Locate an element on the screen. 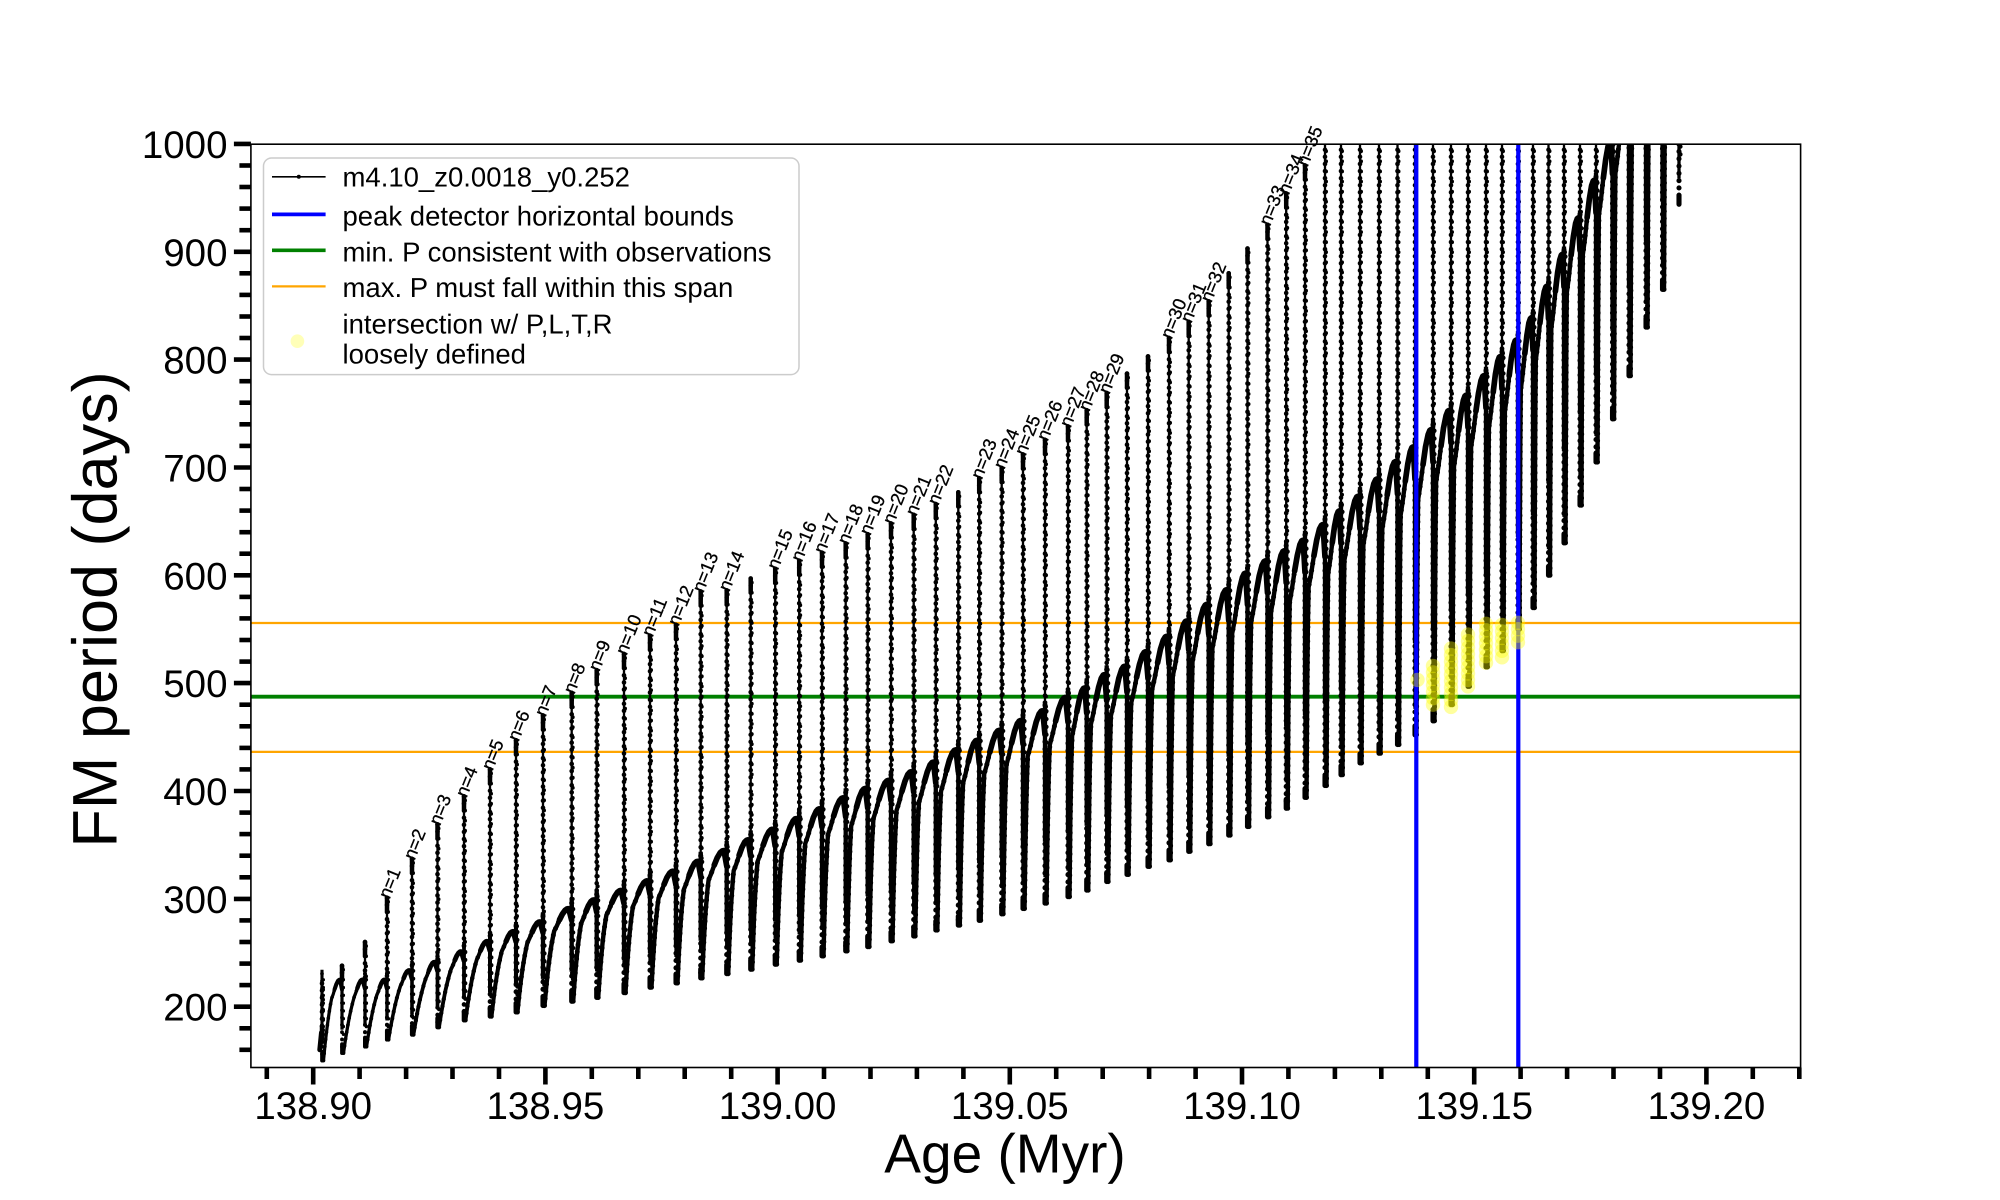 This screenshot has width=2000, height=1200. svg-text: 600 is located at coordinates (195, 576).